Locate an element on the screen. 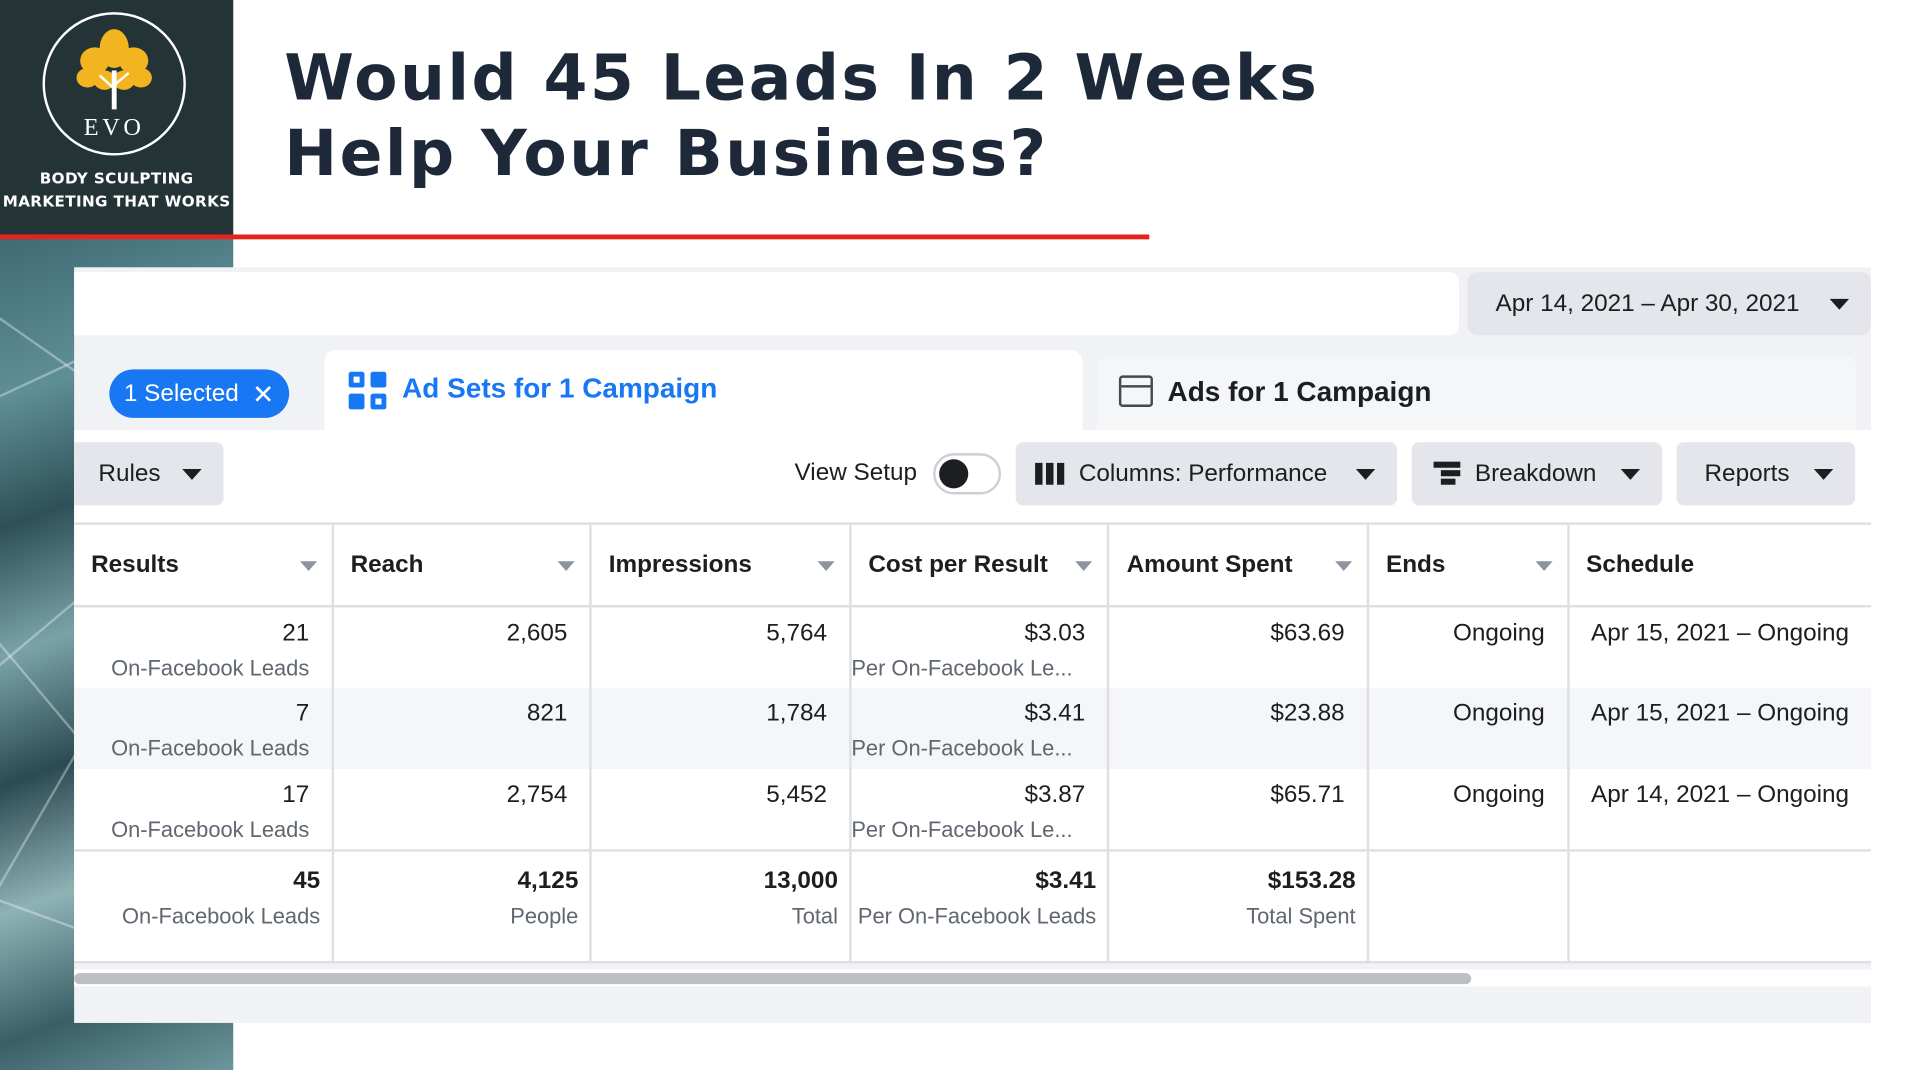  rules-button: Rules is located at coordinates (149, 474).